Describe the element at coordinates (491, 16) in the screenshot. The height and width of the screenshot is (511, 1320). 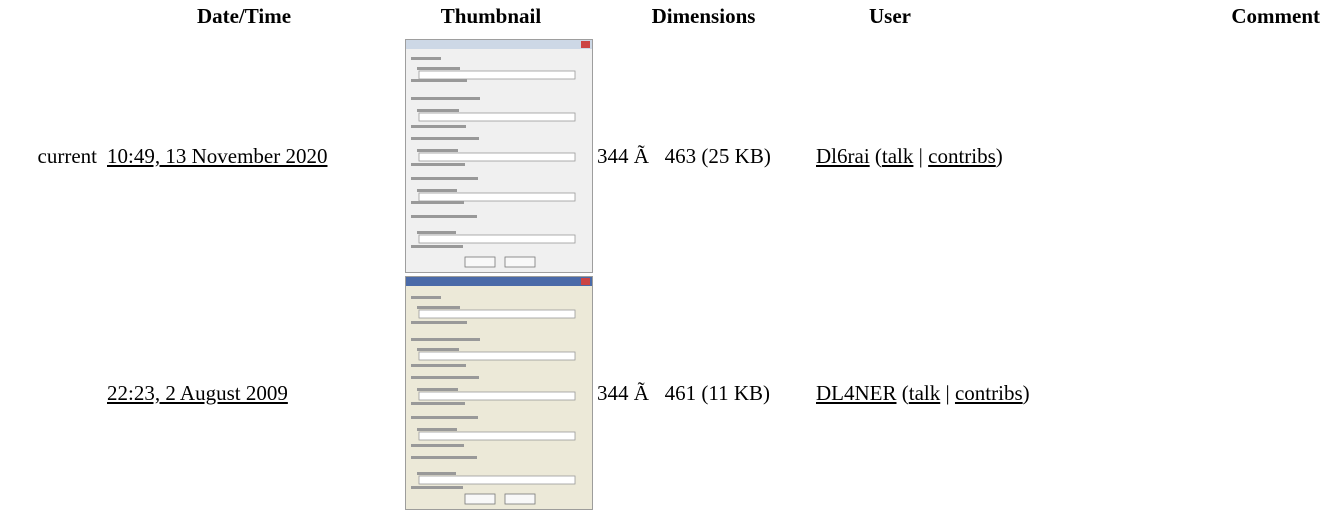
I see `header-cell: Thumbnail` at that location.